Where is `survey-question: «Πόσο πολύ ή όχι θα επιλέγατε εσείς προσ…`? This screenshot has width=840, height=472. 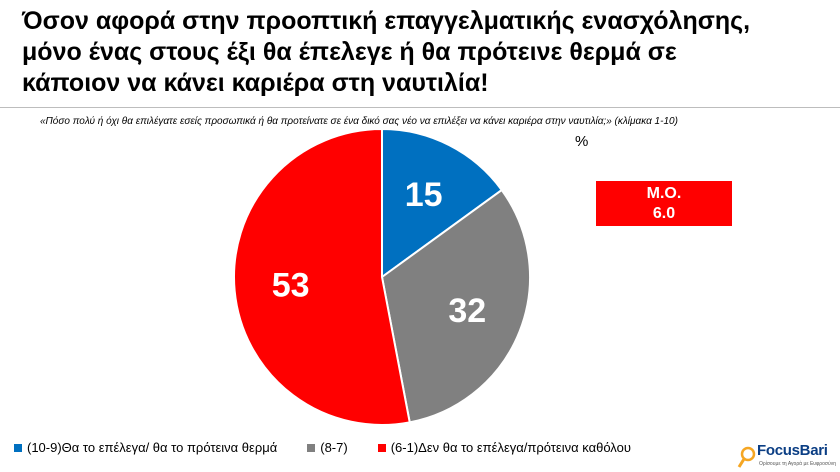
survey-question: «Πόσο πολύ ή όχι θα επιλέγατε εσείς προσ… is located at coordinates (359, 121).